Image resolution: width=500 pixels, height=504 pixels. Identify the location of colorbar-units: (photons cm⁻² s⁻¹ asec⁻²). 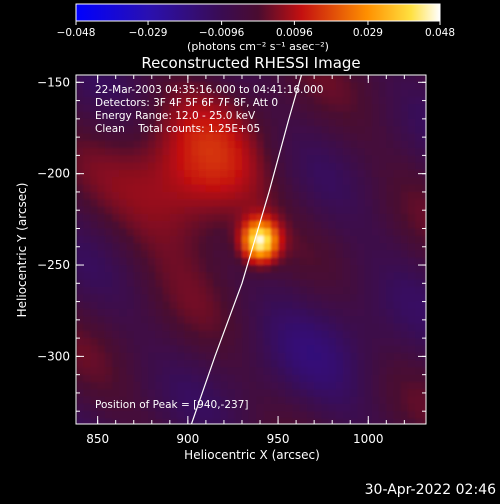
(258, 46).